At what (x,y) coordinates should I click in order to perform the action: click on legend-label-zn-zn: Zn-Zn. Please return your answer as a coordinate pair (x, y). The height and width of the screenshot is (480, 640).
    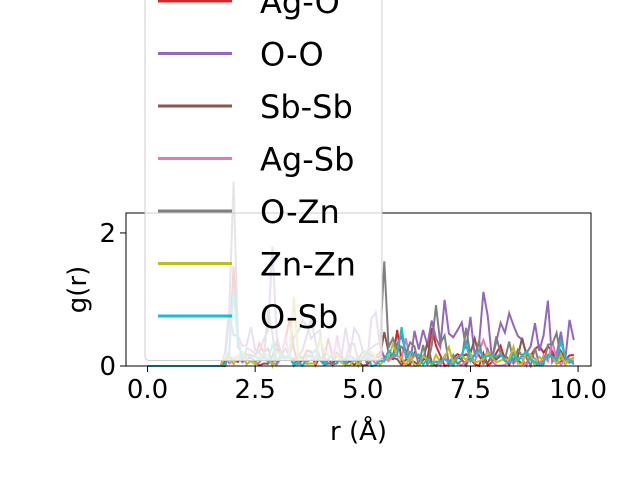
    Looking at the image, I should click on (308, 265).